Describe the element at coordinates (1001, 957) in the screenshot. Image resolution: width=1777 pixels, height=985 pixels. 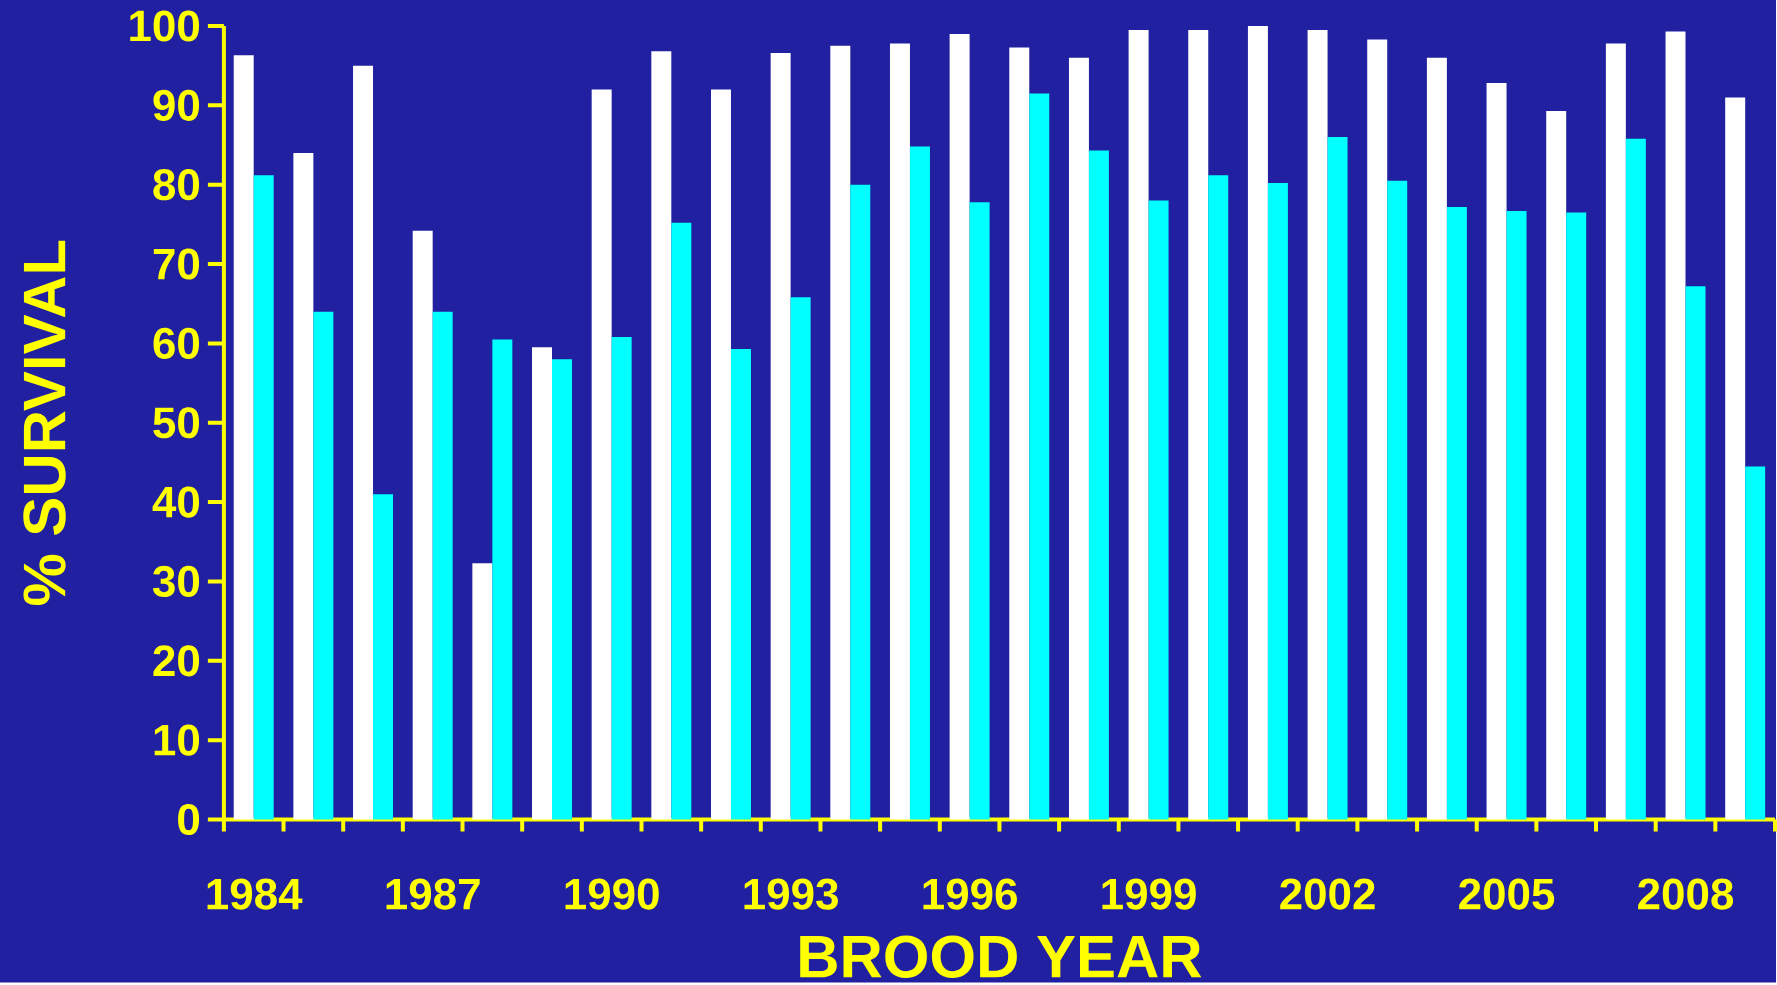
I see `x-axis-title: BROOD YEAR` at that location.